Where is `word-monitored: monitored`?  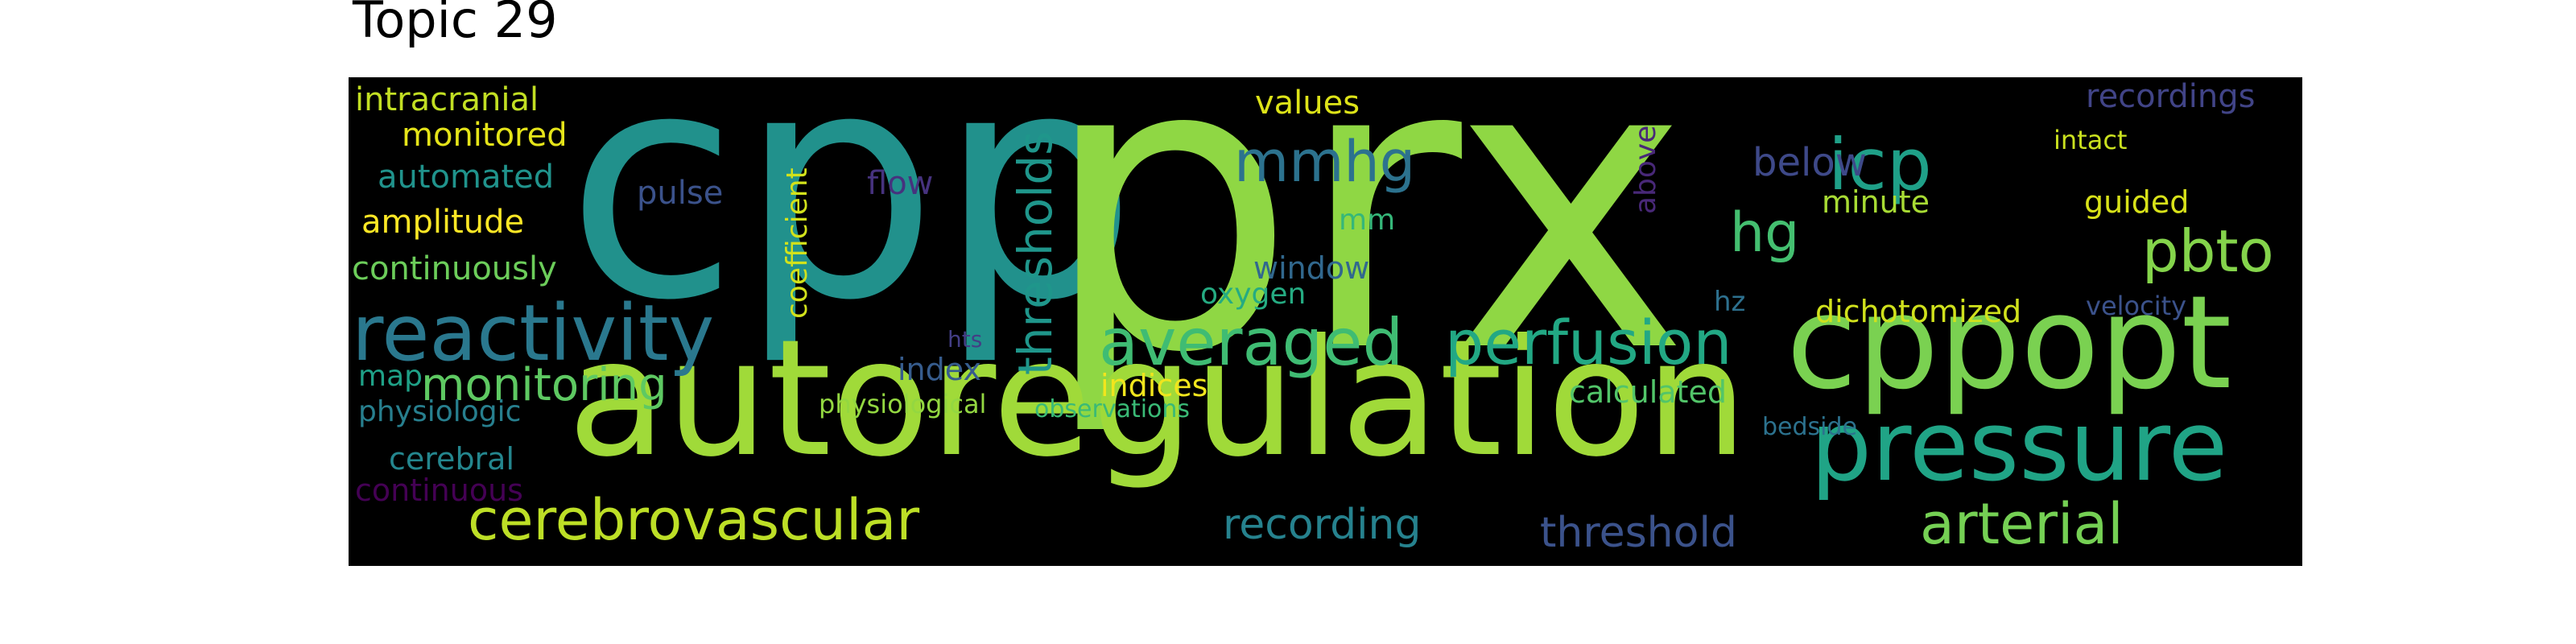
word-monitored: monitored is located at coordinates (485, 135).